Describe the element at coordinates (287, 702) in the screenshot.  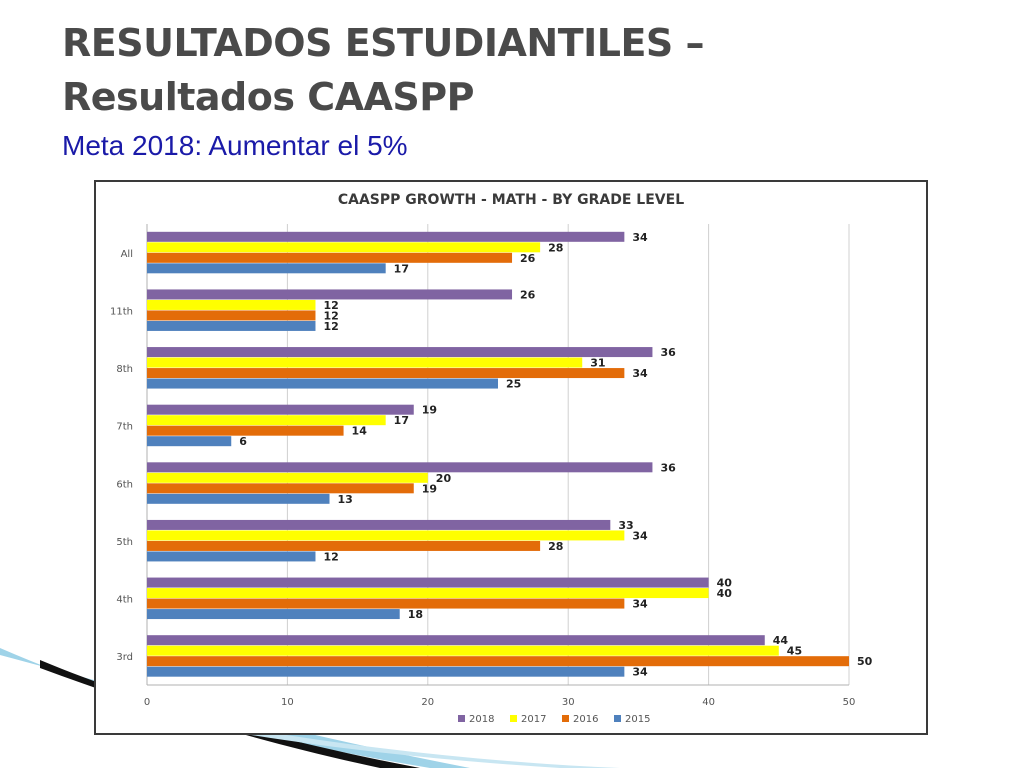
I see `x-tick-label: 10` at that location.